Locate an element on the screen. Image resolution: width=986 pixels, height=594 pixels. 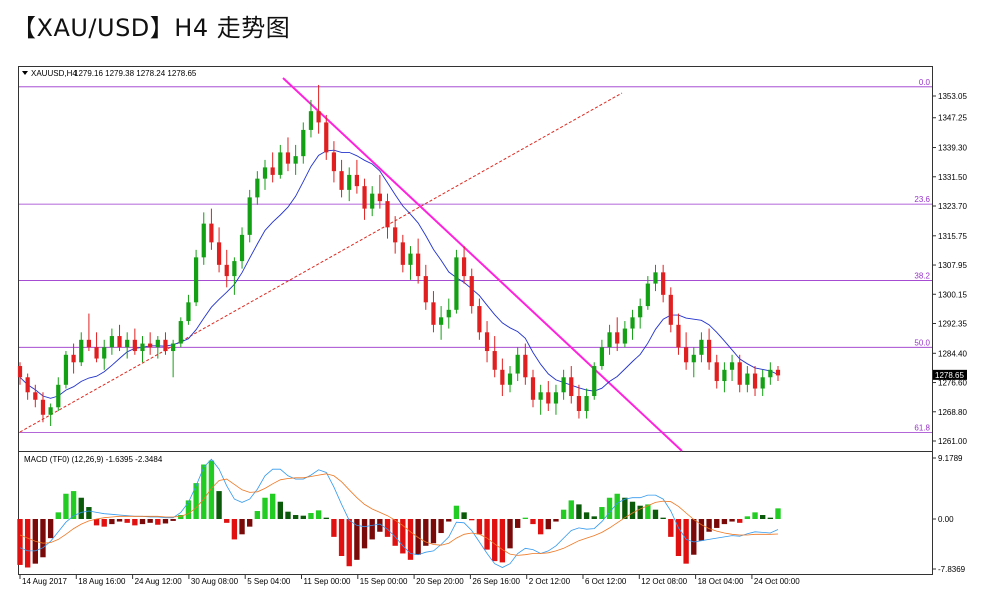
time-tick-label: 15 Sep 00:00 is located at coordinates (384, 581).